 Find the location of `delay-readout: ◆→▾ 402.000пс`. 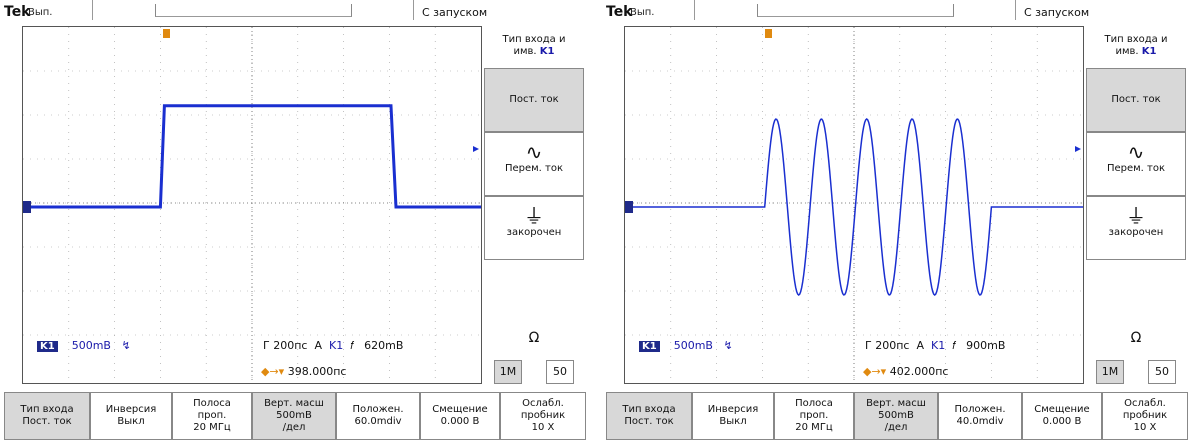

delay-readout: ◆→▾ 402.000пс is located at coordinates (905, 371).